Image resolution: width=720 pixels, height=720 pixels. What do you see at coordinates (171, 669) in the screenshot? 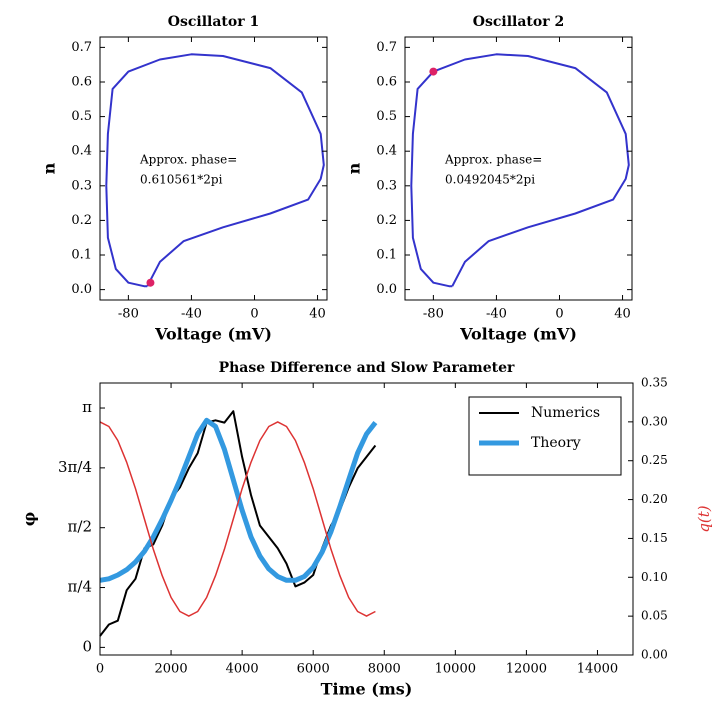
I see `x-tick-label: 2000` at bounding box center [171, 669].